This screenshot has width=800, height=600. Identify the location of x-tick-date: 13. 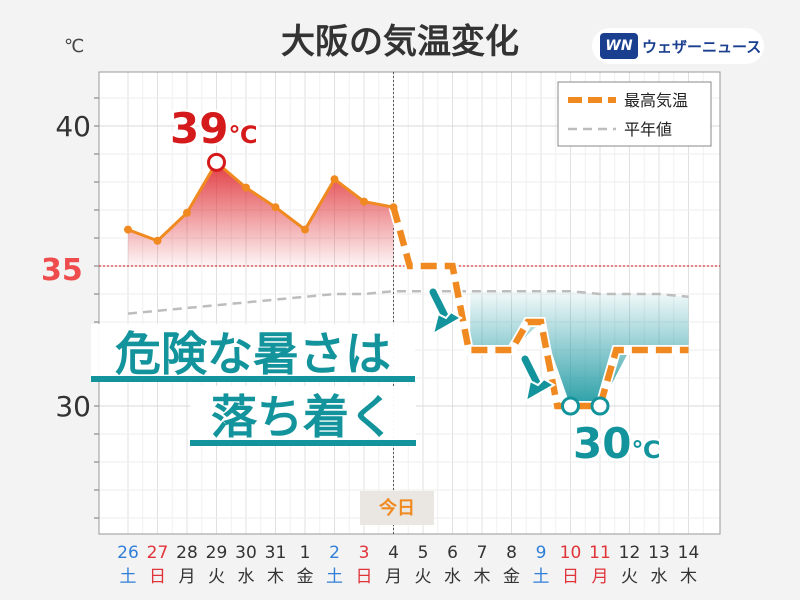
(659, 553).